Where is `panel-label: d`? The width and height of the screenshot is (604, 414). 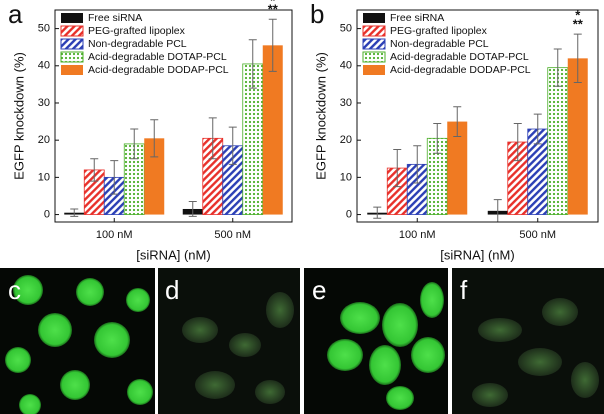
panel-label: d is located at coordinates (172, 290).